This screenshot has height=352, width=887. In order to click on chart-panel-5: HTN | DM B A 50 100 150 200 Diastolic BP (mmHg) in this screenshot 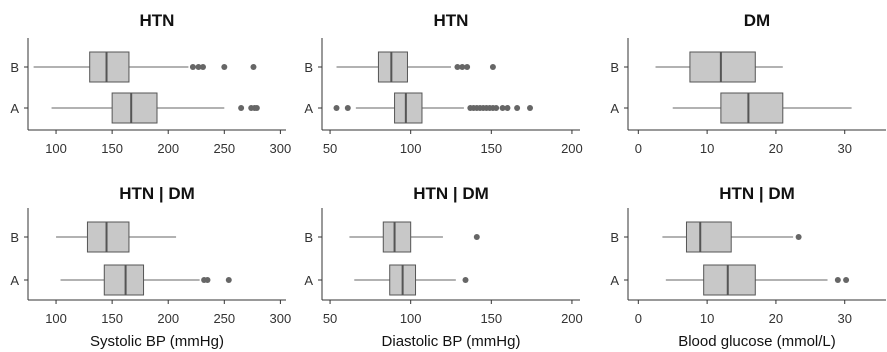, I will do `click(443, 267)`.